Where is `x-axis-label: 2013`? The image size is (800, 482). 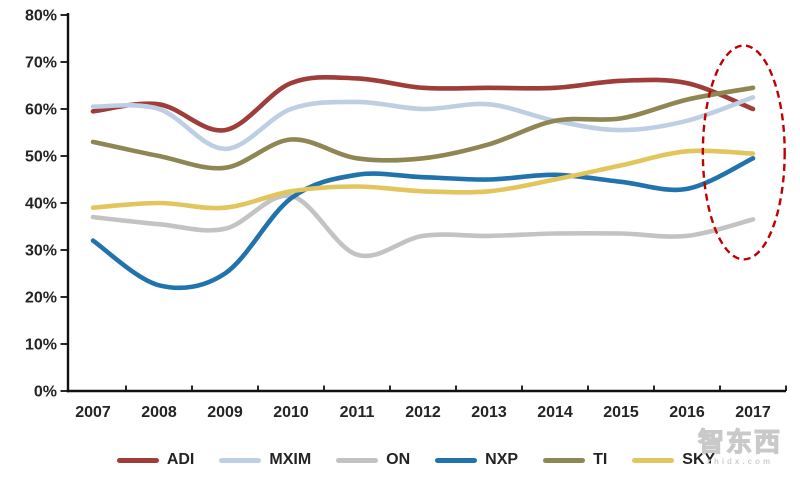
x-axis-label: 2013 is located at coordinates (489, 412).